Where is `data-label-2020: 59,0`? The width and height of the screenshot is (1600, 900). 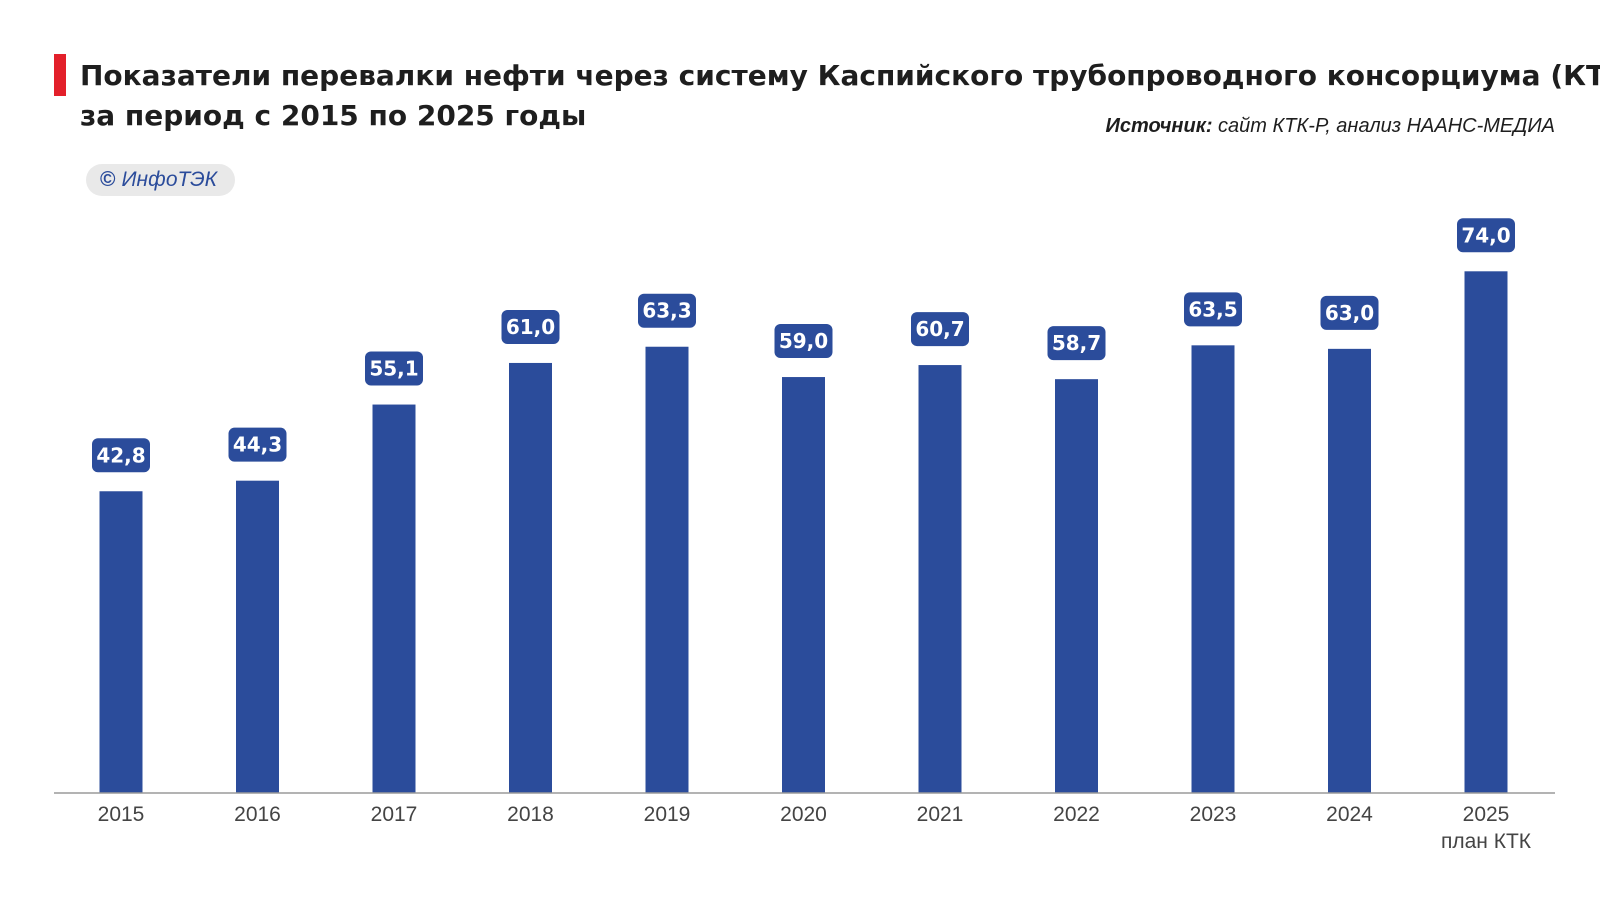
data-label-2020: 59,0 is located at coordinates (803, 341).